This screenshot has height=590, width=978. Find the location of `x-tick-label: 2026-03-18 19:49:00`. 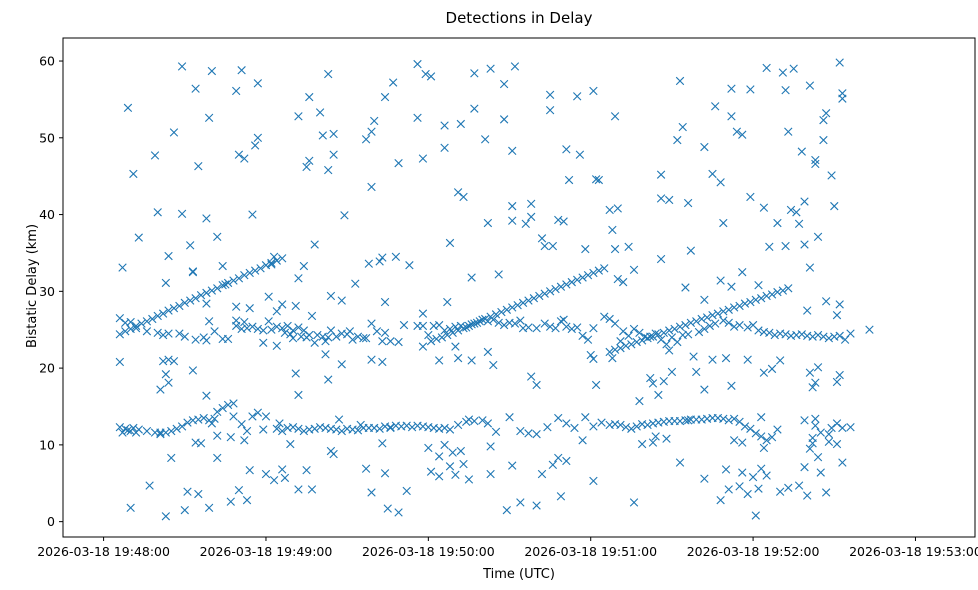

x-tick-label: 2026-03-18 19:49:00 is located at coordinates (266, 551).